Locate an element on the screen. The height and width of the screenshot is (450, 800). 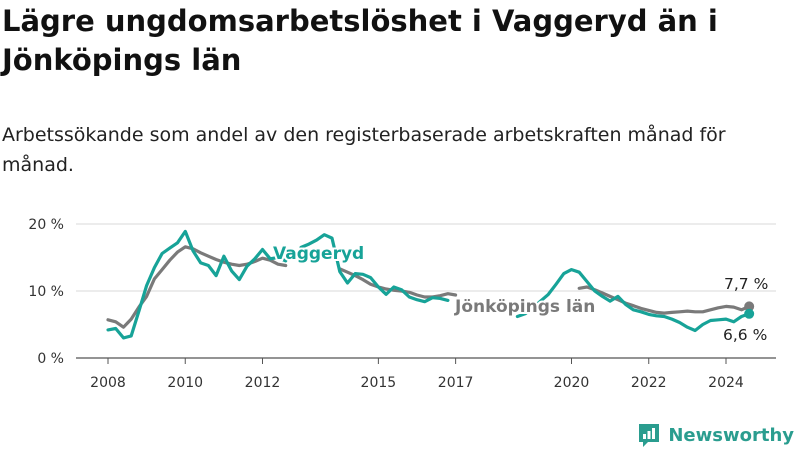
newsworthy-logo-icon is located at coordinates (649, 435).